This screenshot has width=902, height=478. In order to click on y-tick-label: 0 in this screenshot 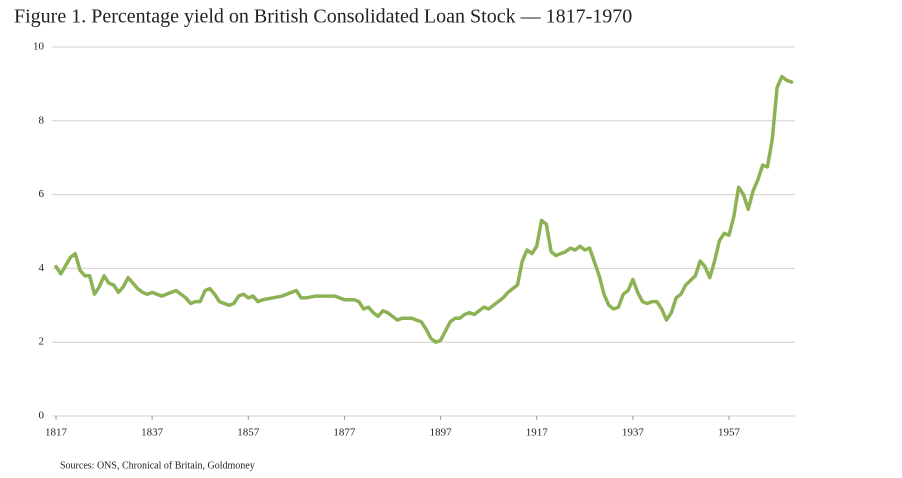, I will do `click(42, 416)`.